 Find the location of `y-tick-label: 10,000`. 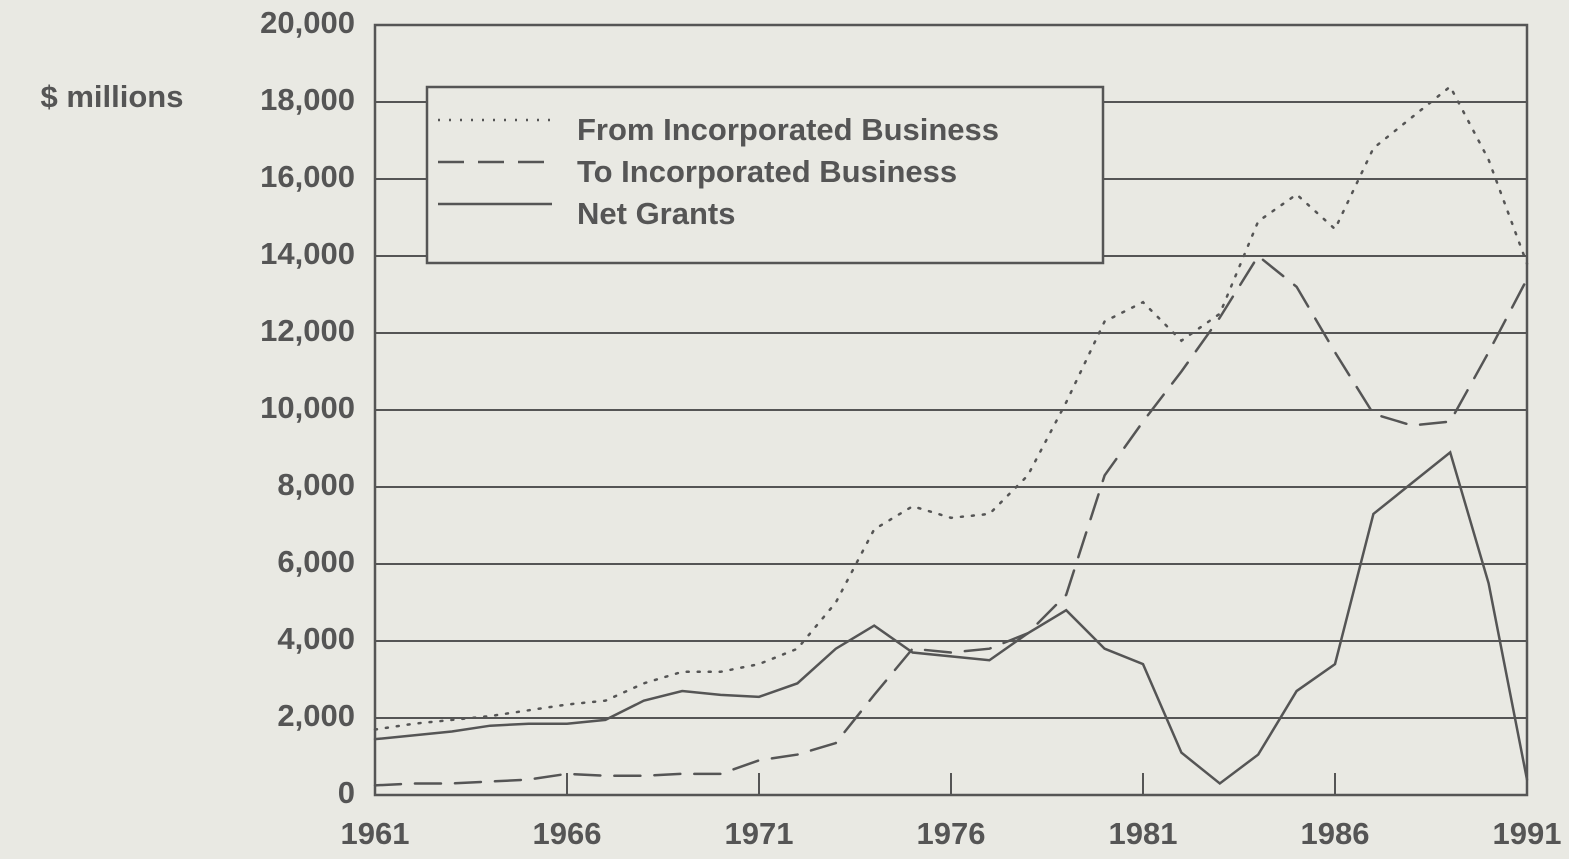

y-tick-label: 10,000 is located at coordinates (307, 407).